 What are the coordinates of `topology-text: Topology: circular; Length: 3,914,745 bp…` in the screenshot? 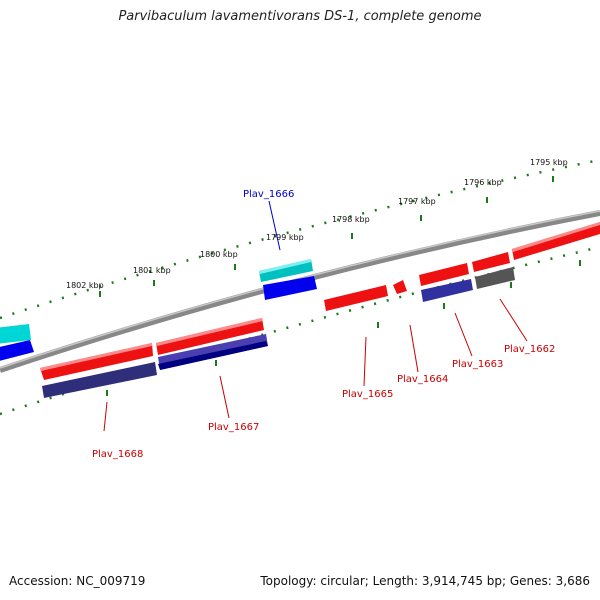 It's located at (425, 581).